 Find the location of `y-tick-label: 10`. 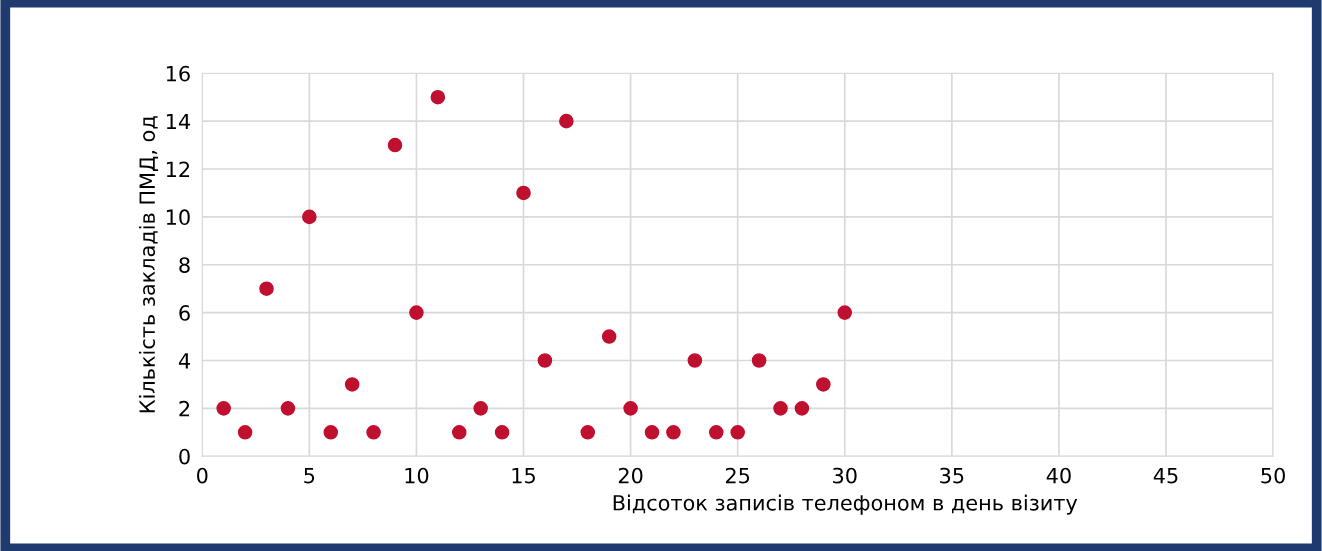

y-tick-label: 10 is located at coordinates (178, 217).